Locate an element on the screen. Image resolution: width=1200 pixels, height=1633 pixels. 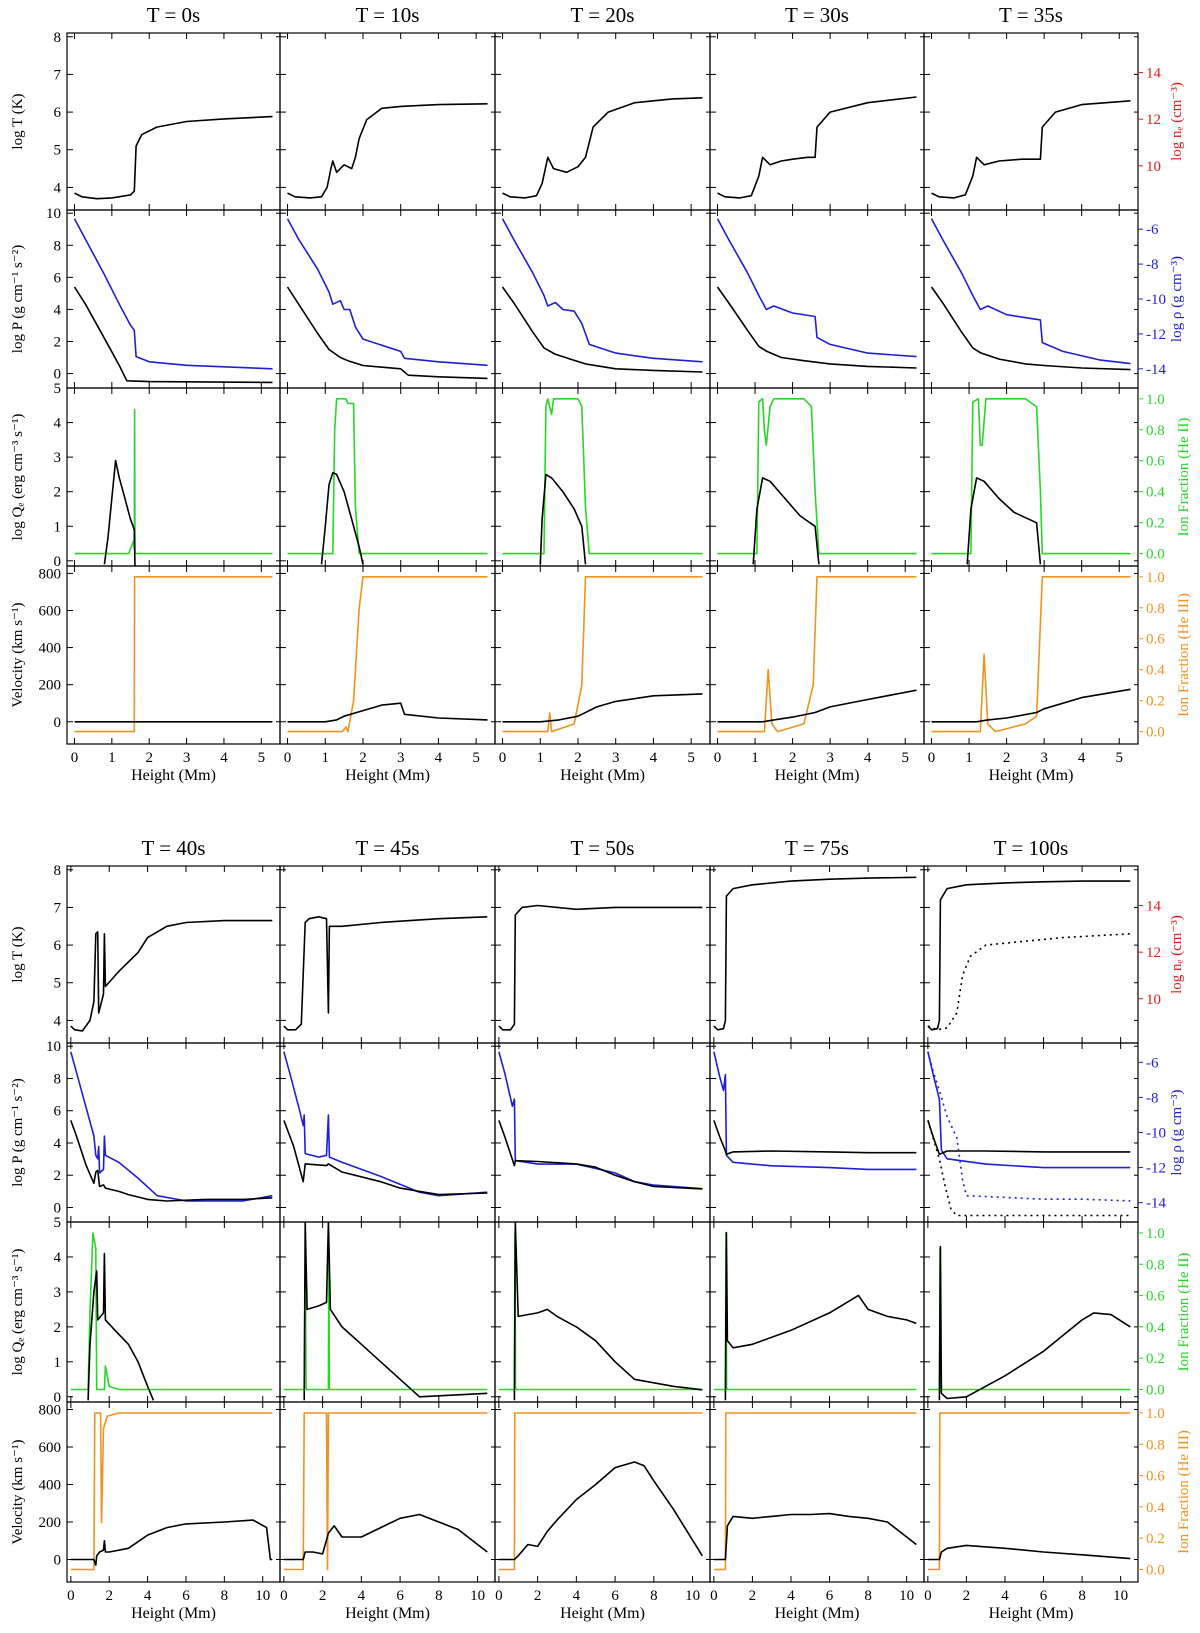
panel-pressure-9: -14 -12 -10 -8 -6 log ρ (g cm⁻³) is located at coordinates (1054, 1132).